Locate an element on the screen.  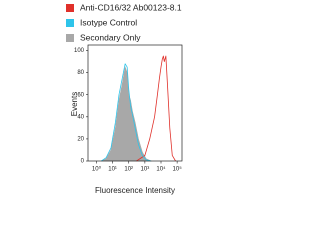
y-tick-label: 60 is located at coordinates (80, 95).